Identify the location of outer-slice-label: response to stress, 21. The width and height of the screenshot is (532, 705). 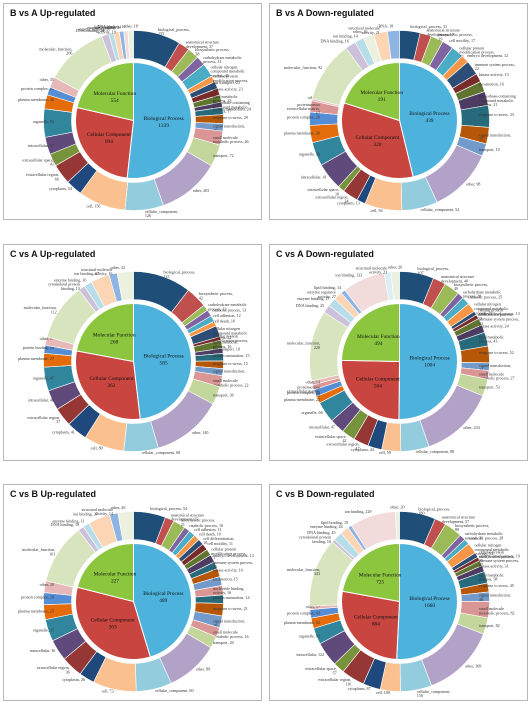
(230, 609).